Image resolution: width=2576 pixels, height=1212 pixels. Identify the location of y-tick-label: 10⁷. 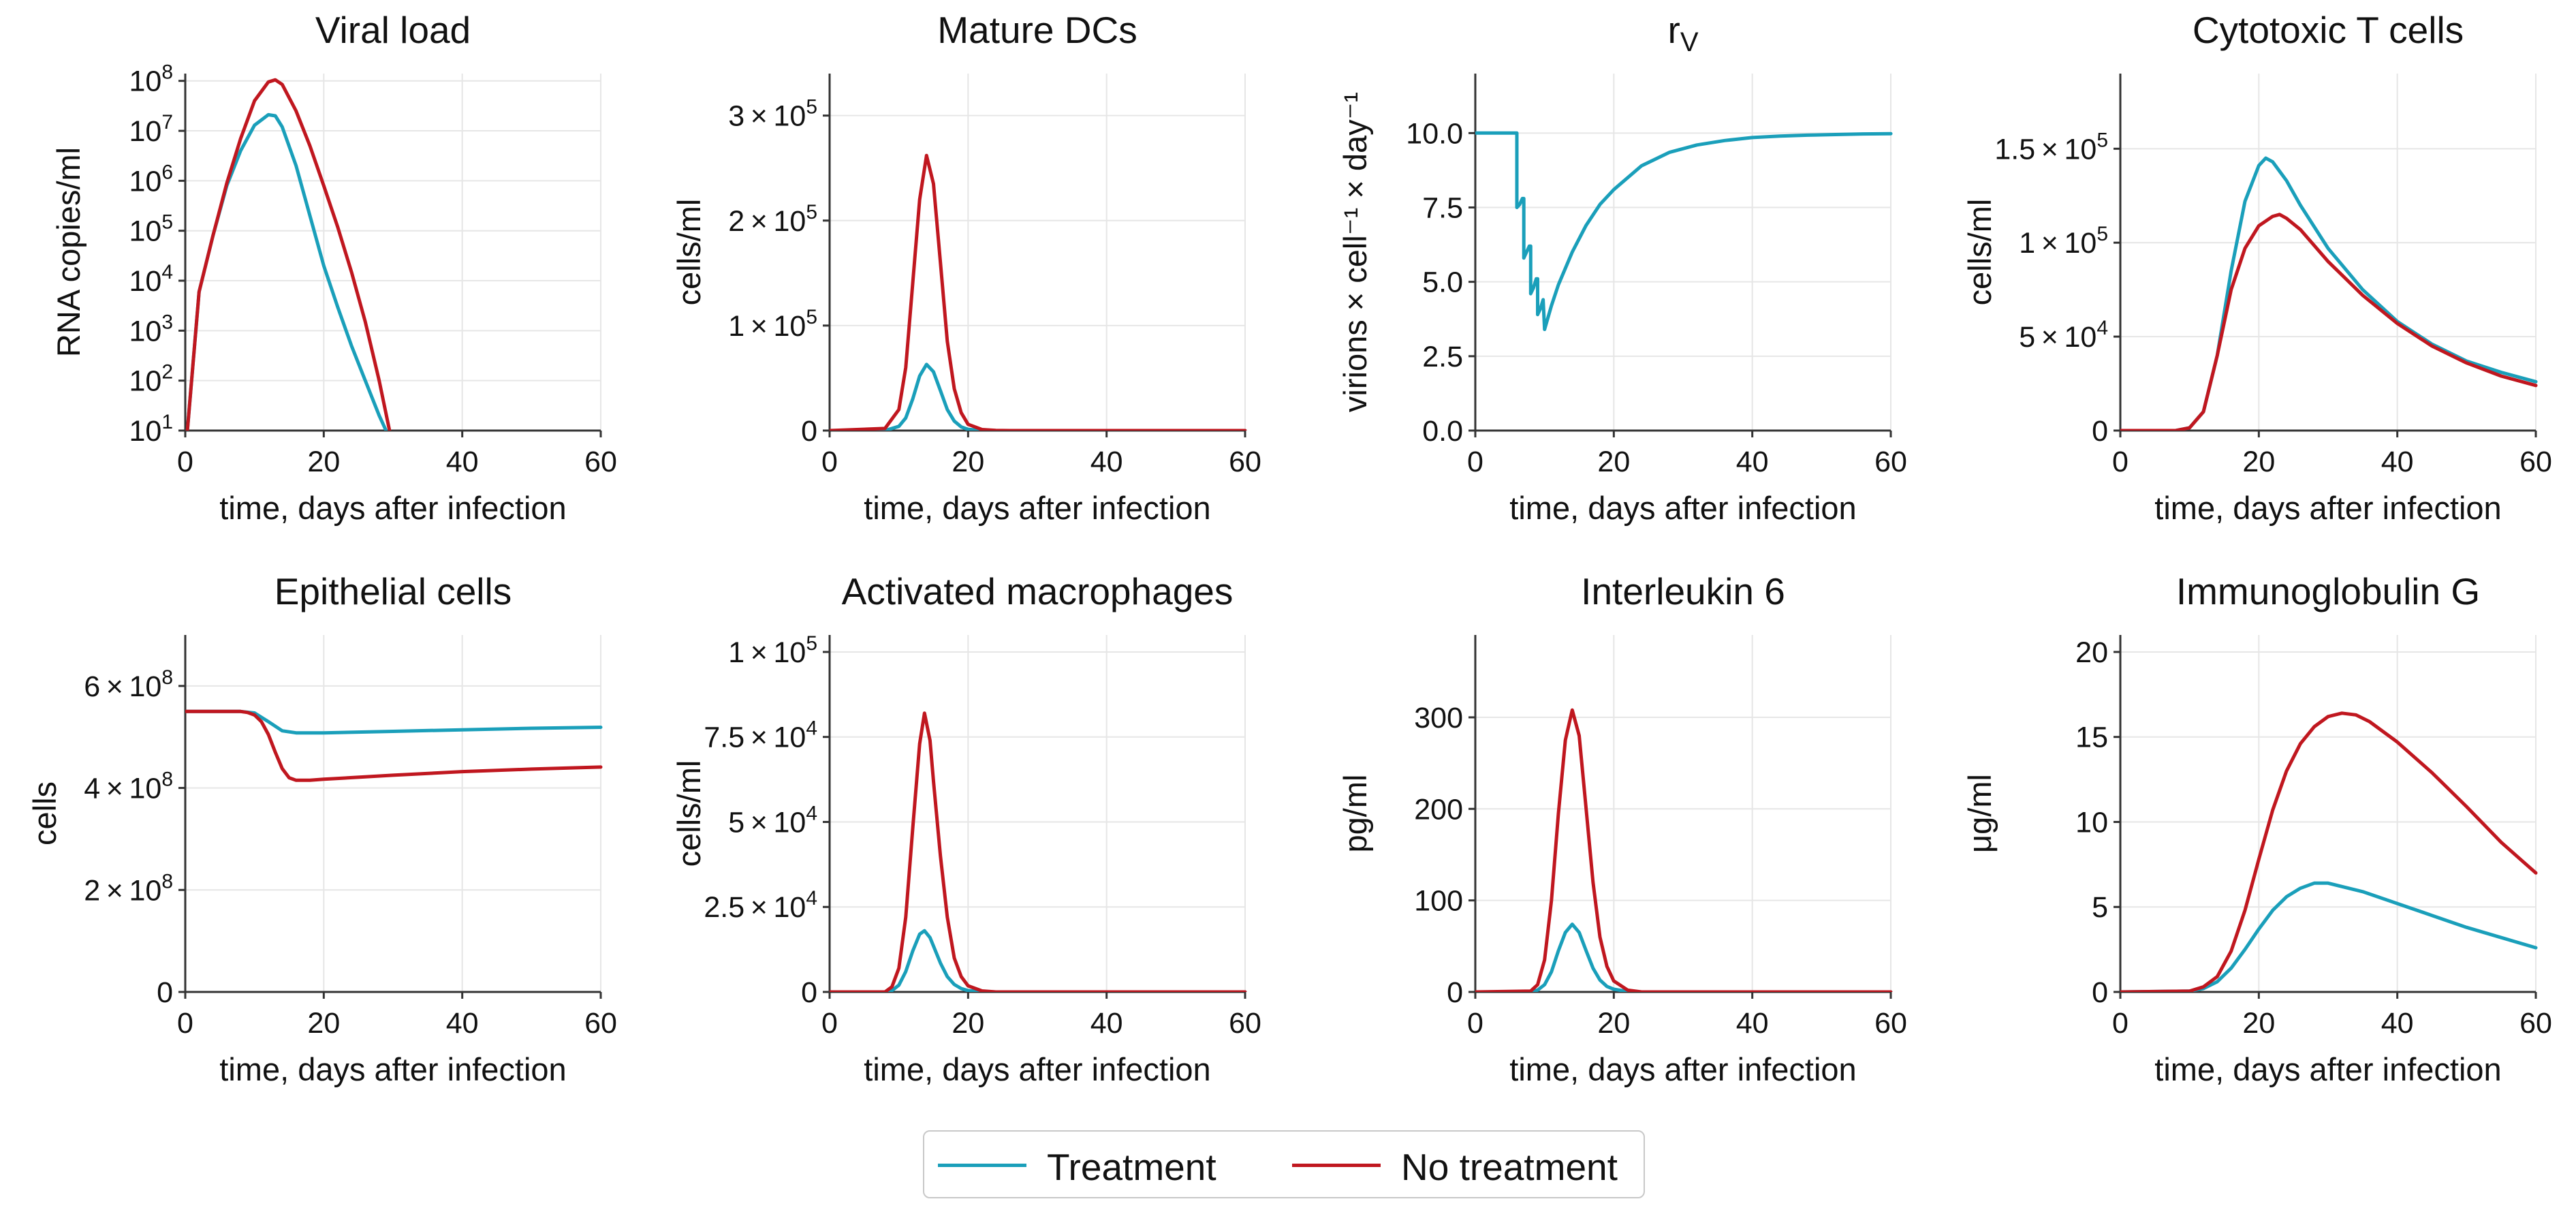
(151, 129).